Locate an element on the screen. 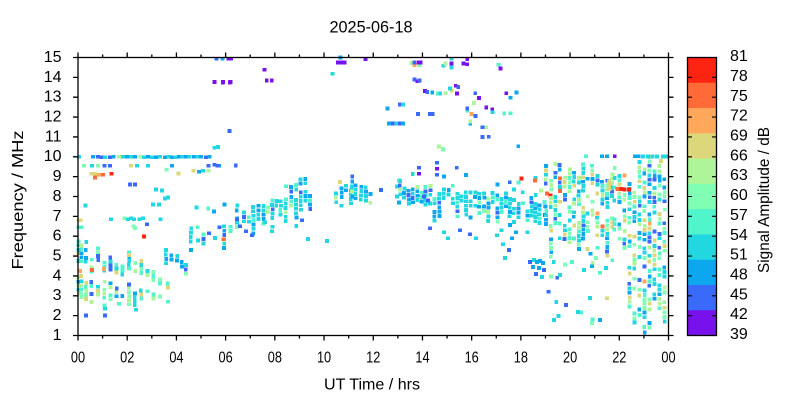 This screenshot has height=405, width=800. svg-text: 4 is located at coordinates (57, 275).